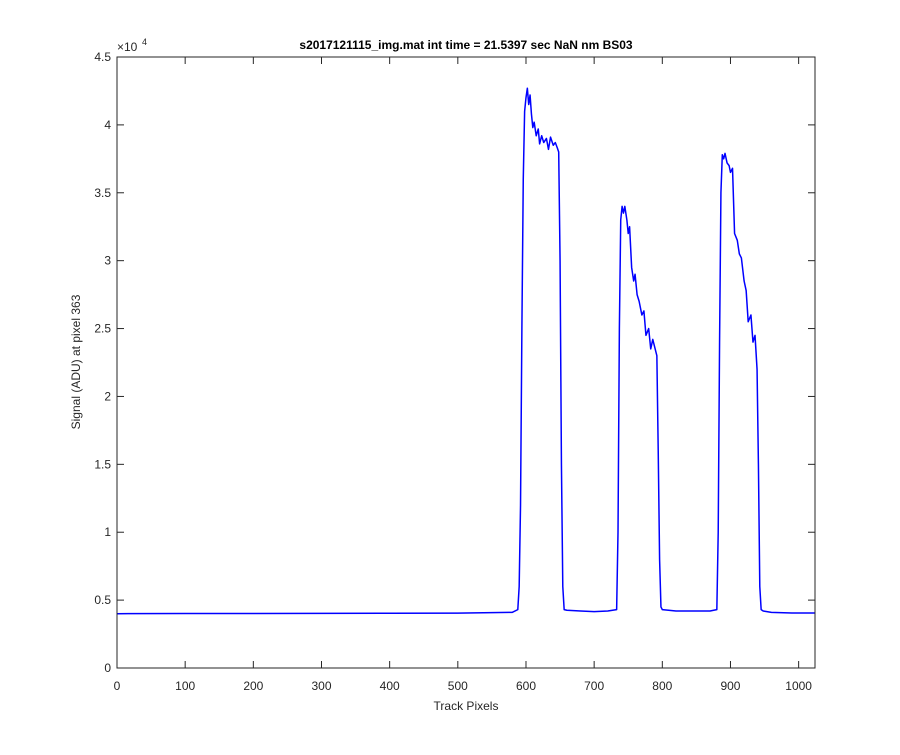 This screenshot has width=900, height=755. What do you see at coordinates (107, 261) in the screenshot?
I see `y-tick-label: 3` at bounding box center [107, 261].